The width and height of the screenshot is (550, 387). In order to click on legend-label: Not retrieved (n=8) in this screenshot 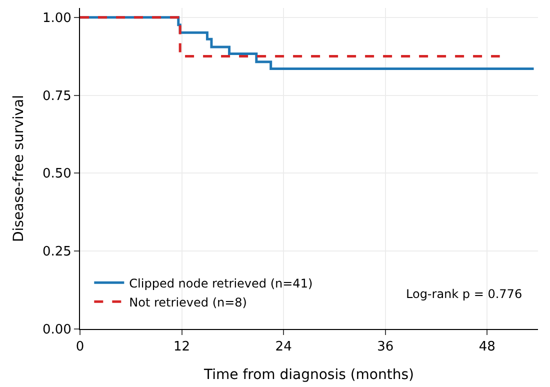, I will do `click(188, 302)`.